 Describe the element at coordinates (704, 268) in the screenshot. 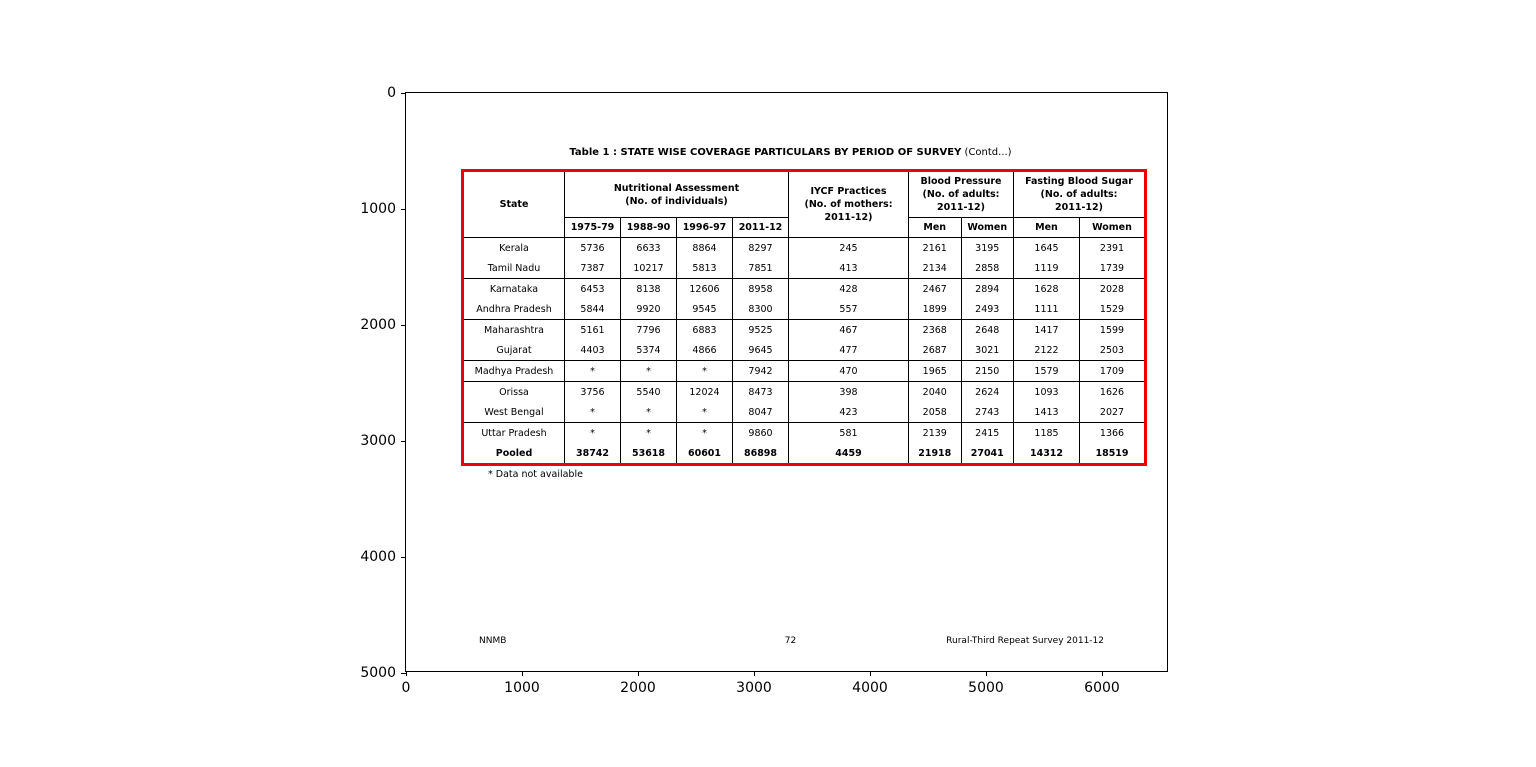

I see `table-cell: 5813` at that location.